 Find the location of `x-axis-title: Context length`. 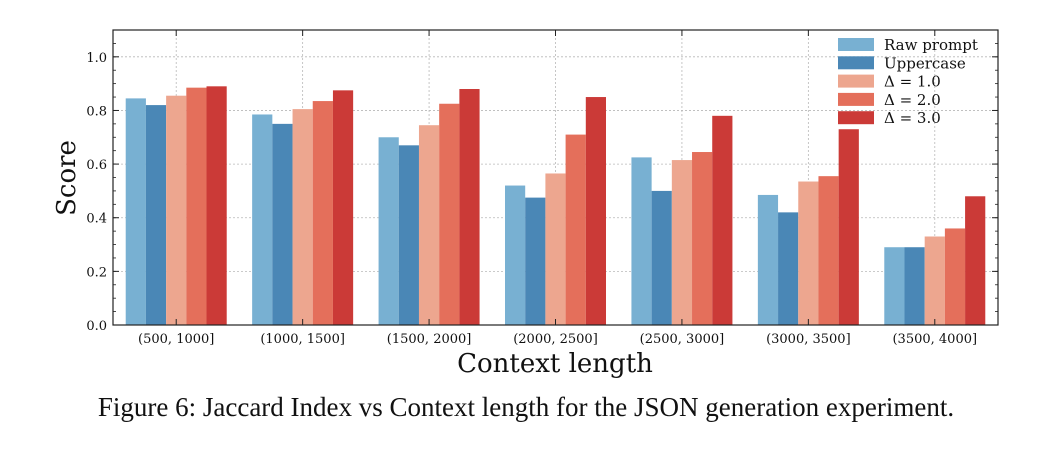

x-axis-title: Context length is located at coordinates (555, 364).